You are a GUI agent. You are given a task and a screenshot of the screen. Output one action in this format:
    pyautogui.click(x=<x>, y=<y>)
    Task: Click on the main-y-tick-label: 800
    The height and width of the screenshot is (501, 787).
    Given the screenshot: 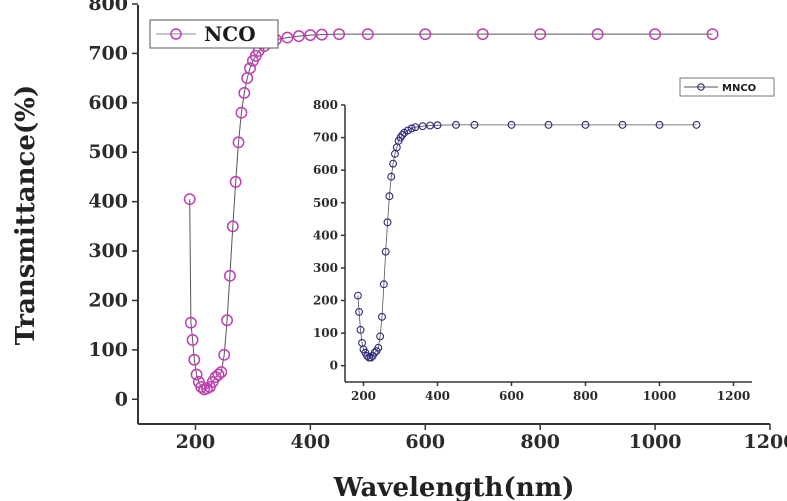 What is the action you would take?
    pyautogui.click(x=108, y=7)
    